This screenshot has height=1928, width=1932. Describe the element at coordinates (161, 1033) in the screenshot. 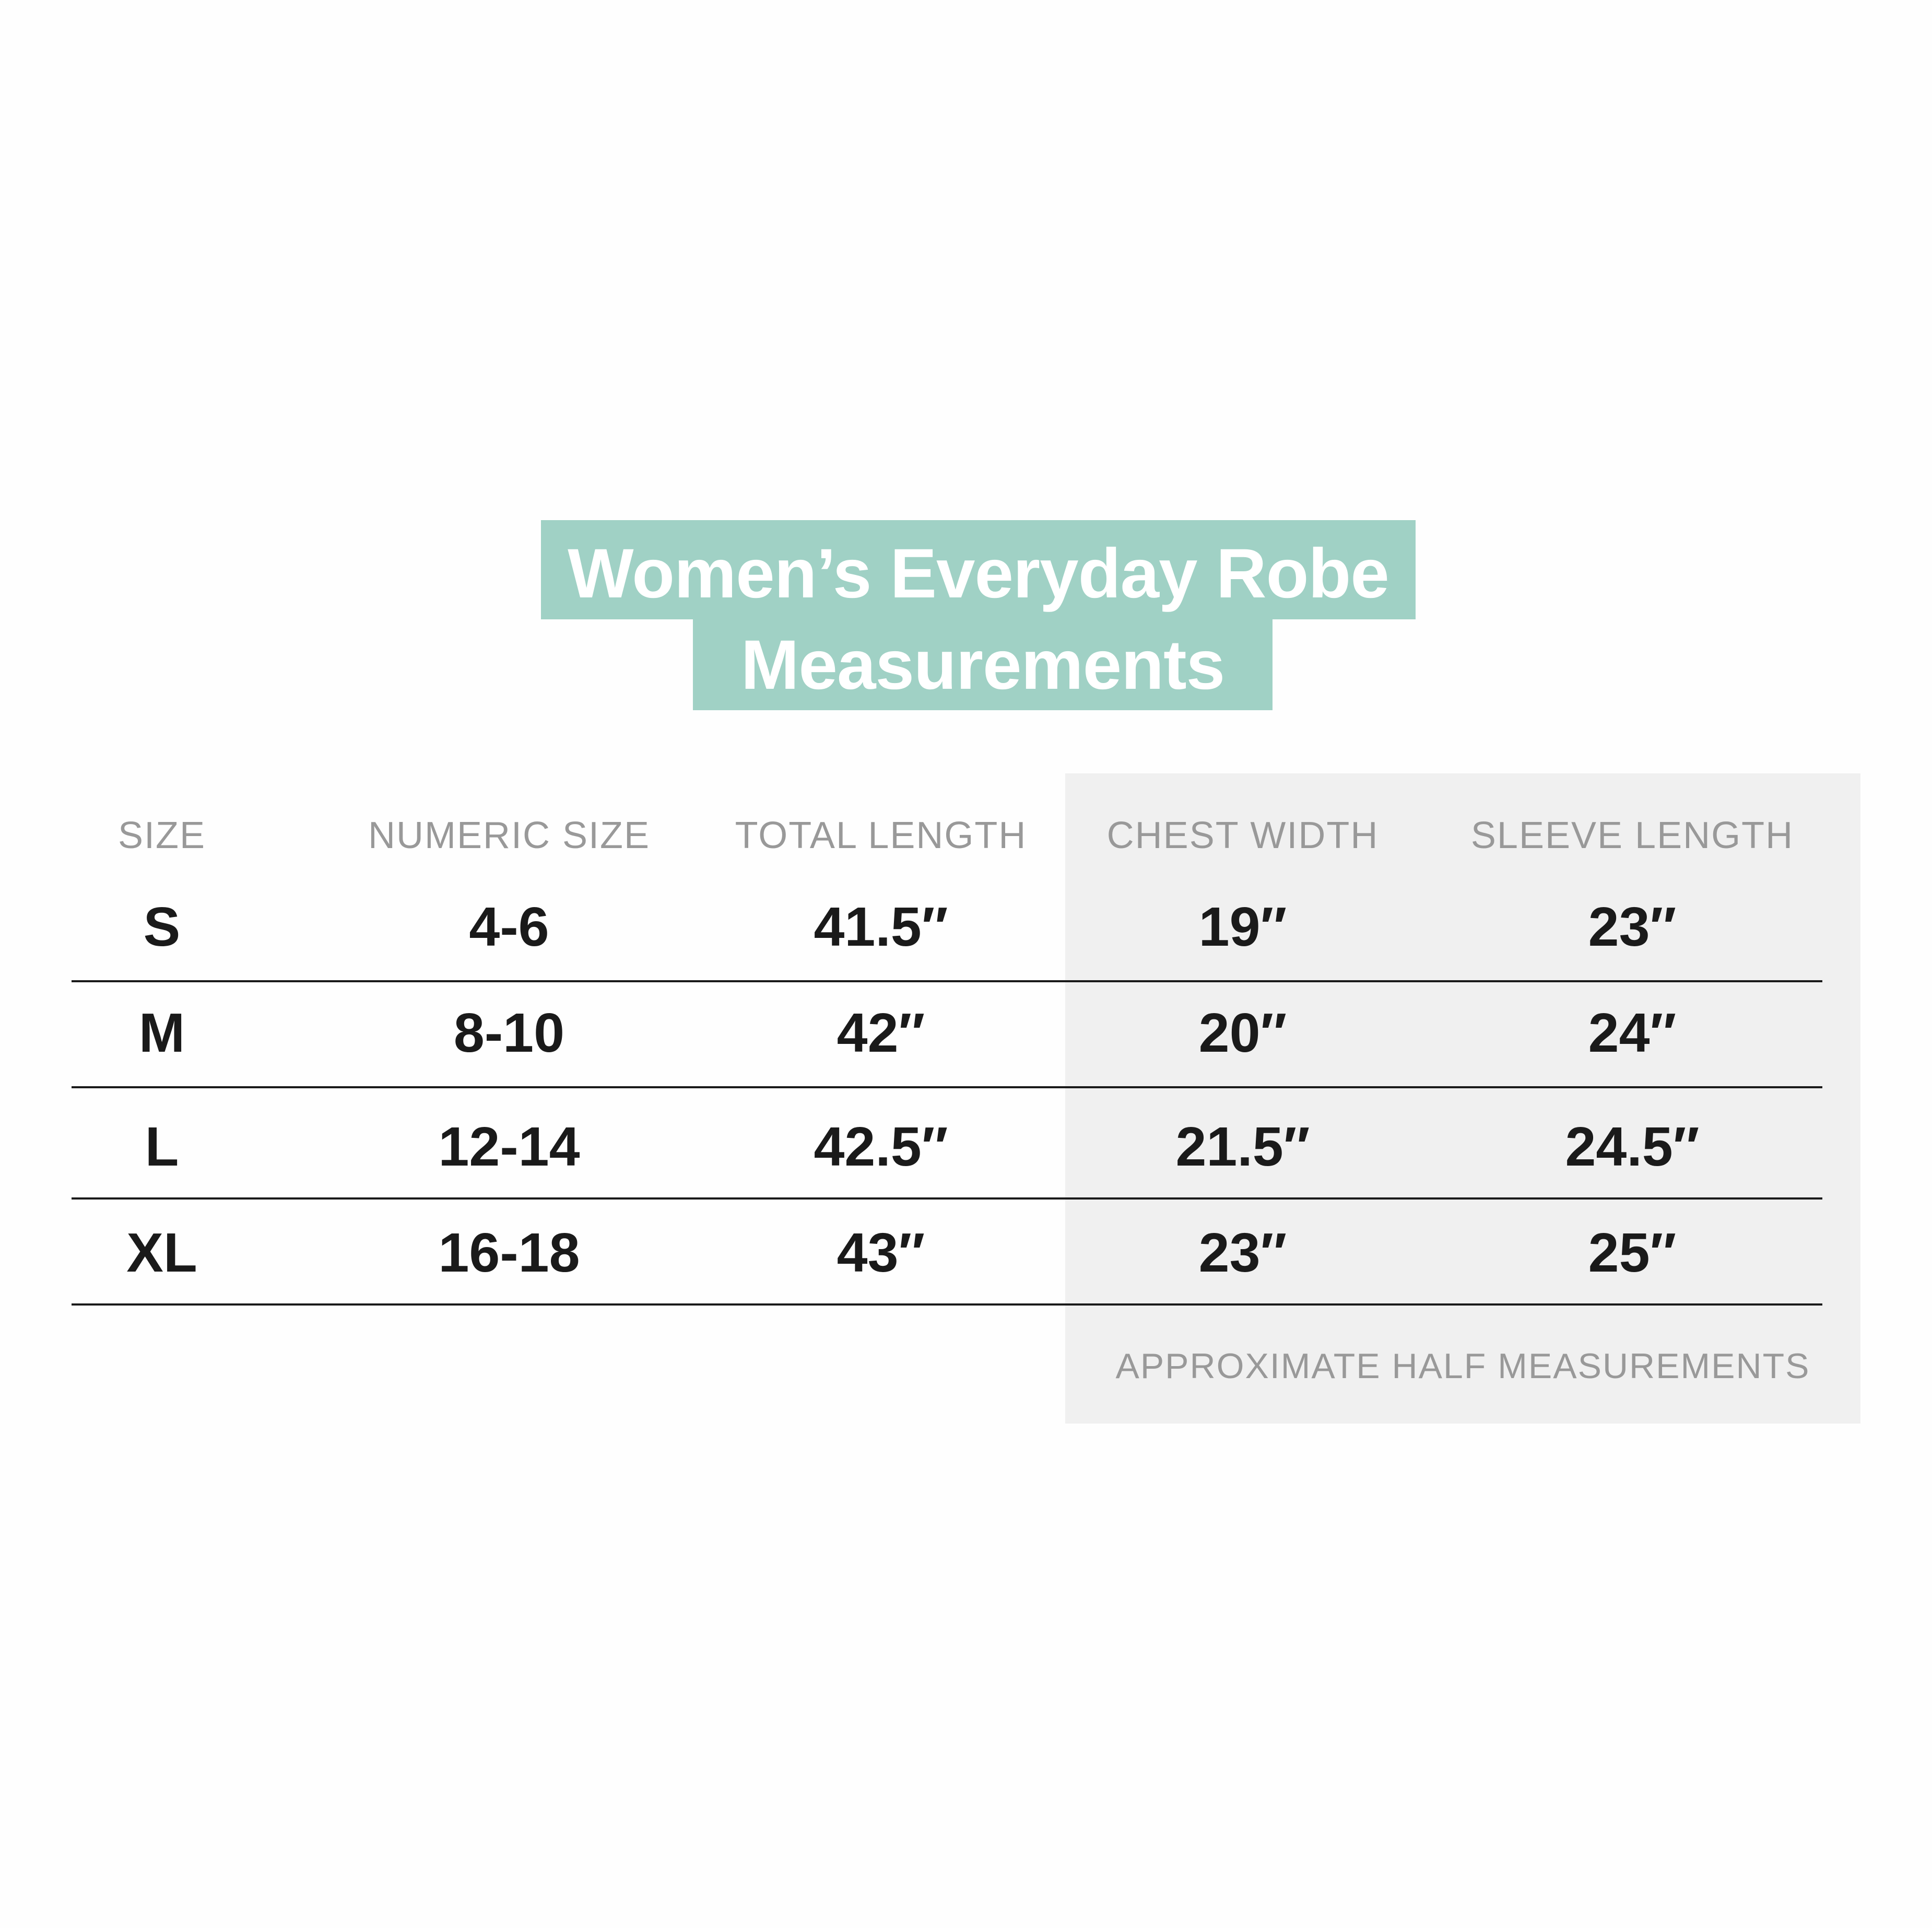

I see `cell-size: M` at that location.